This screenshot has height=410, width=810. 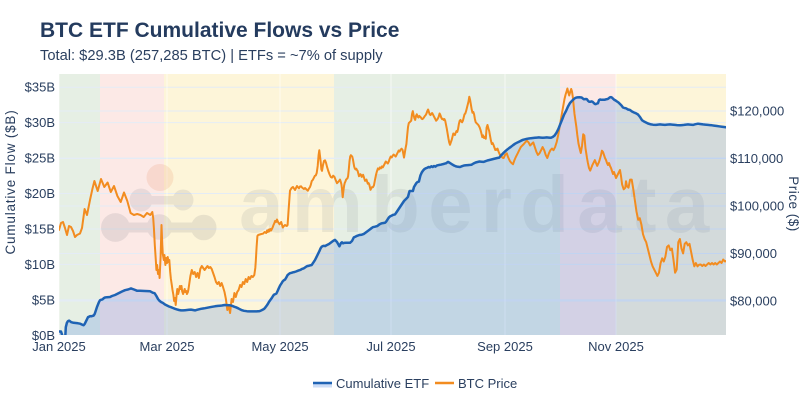 What do you see at coordinates (40, 87) in the screenshot?
I see `svg-text: $35B` at bounding box center [40, 87].